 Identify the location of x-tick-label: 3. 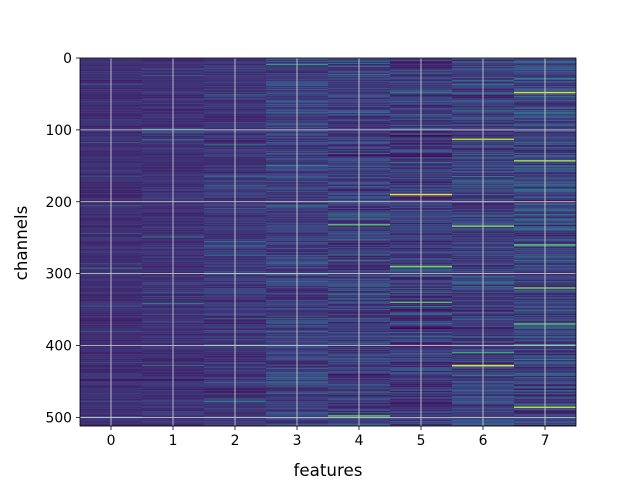
(297, 441).